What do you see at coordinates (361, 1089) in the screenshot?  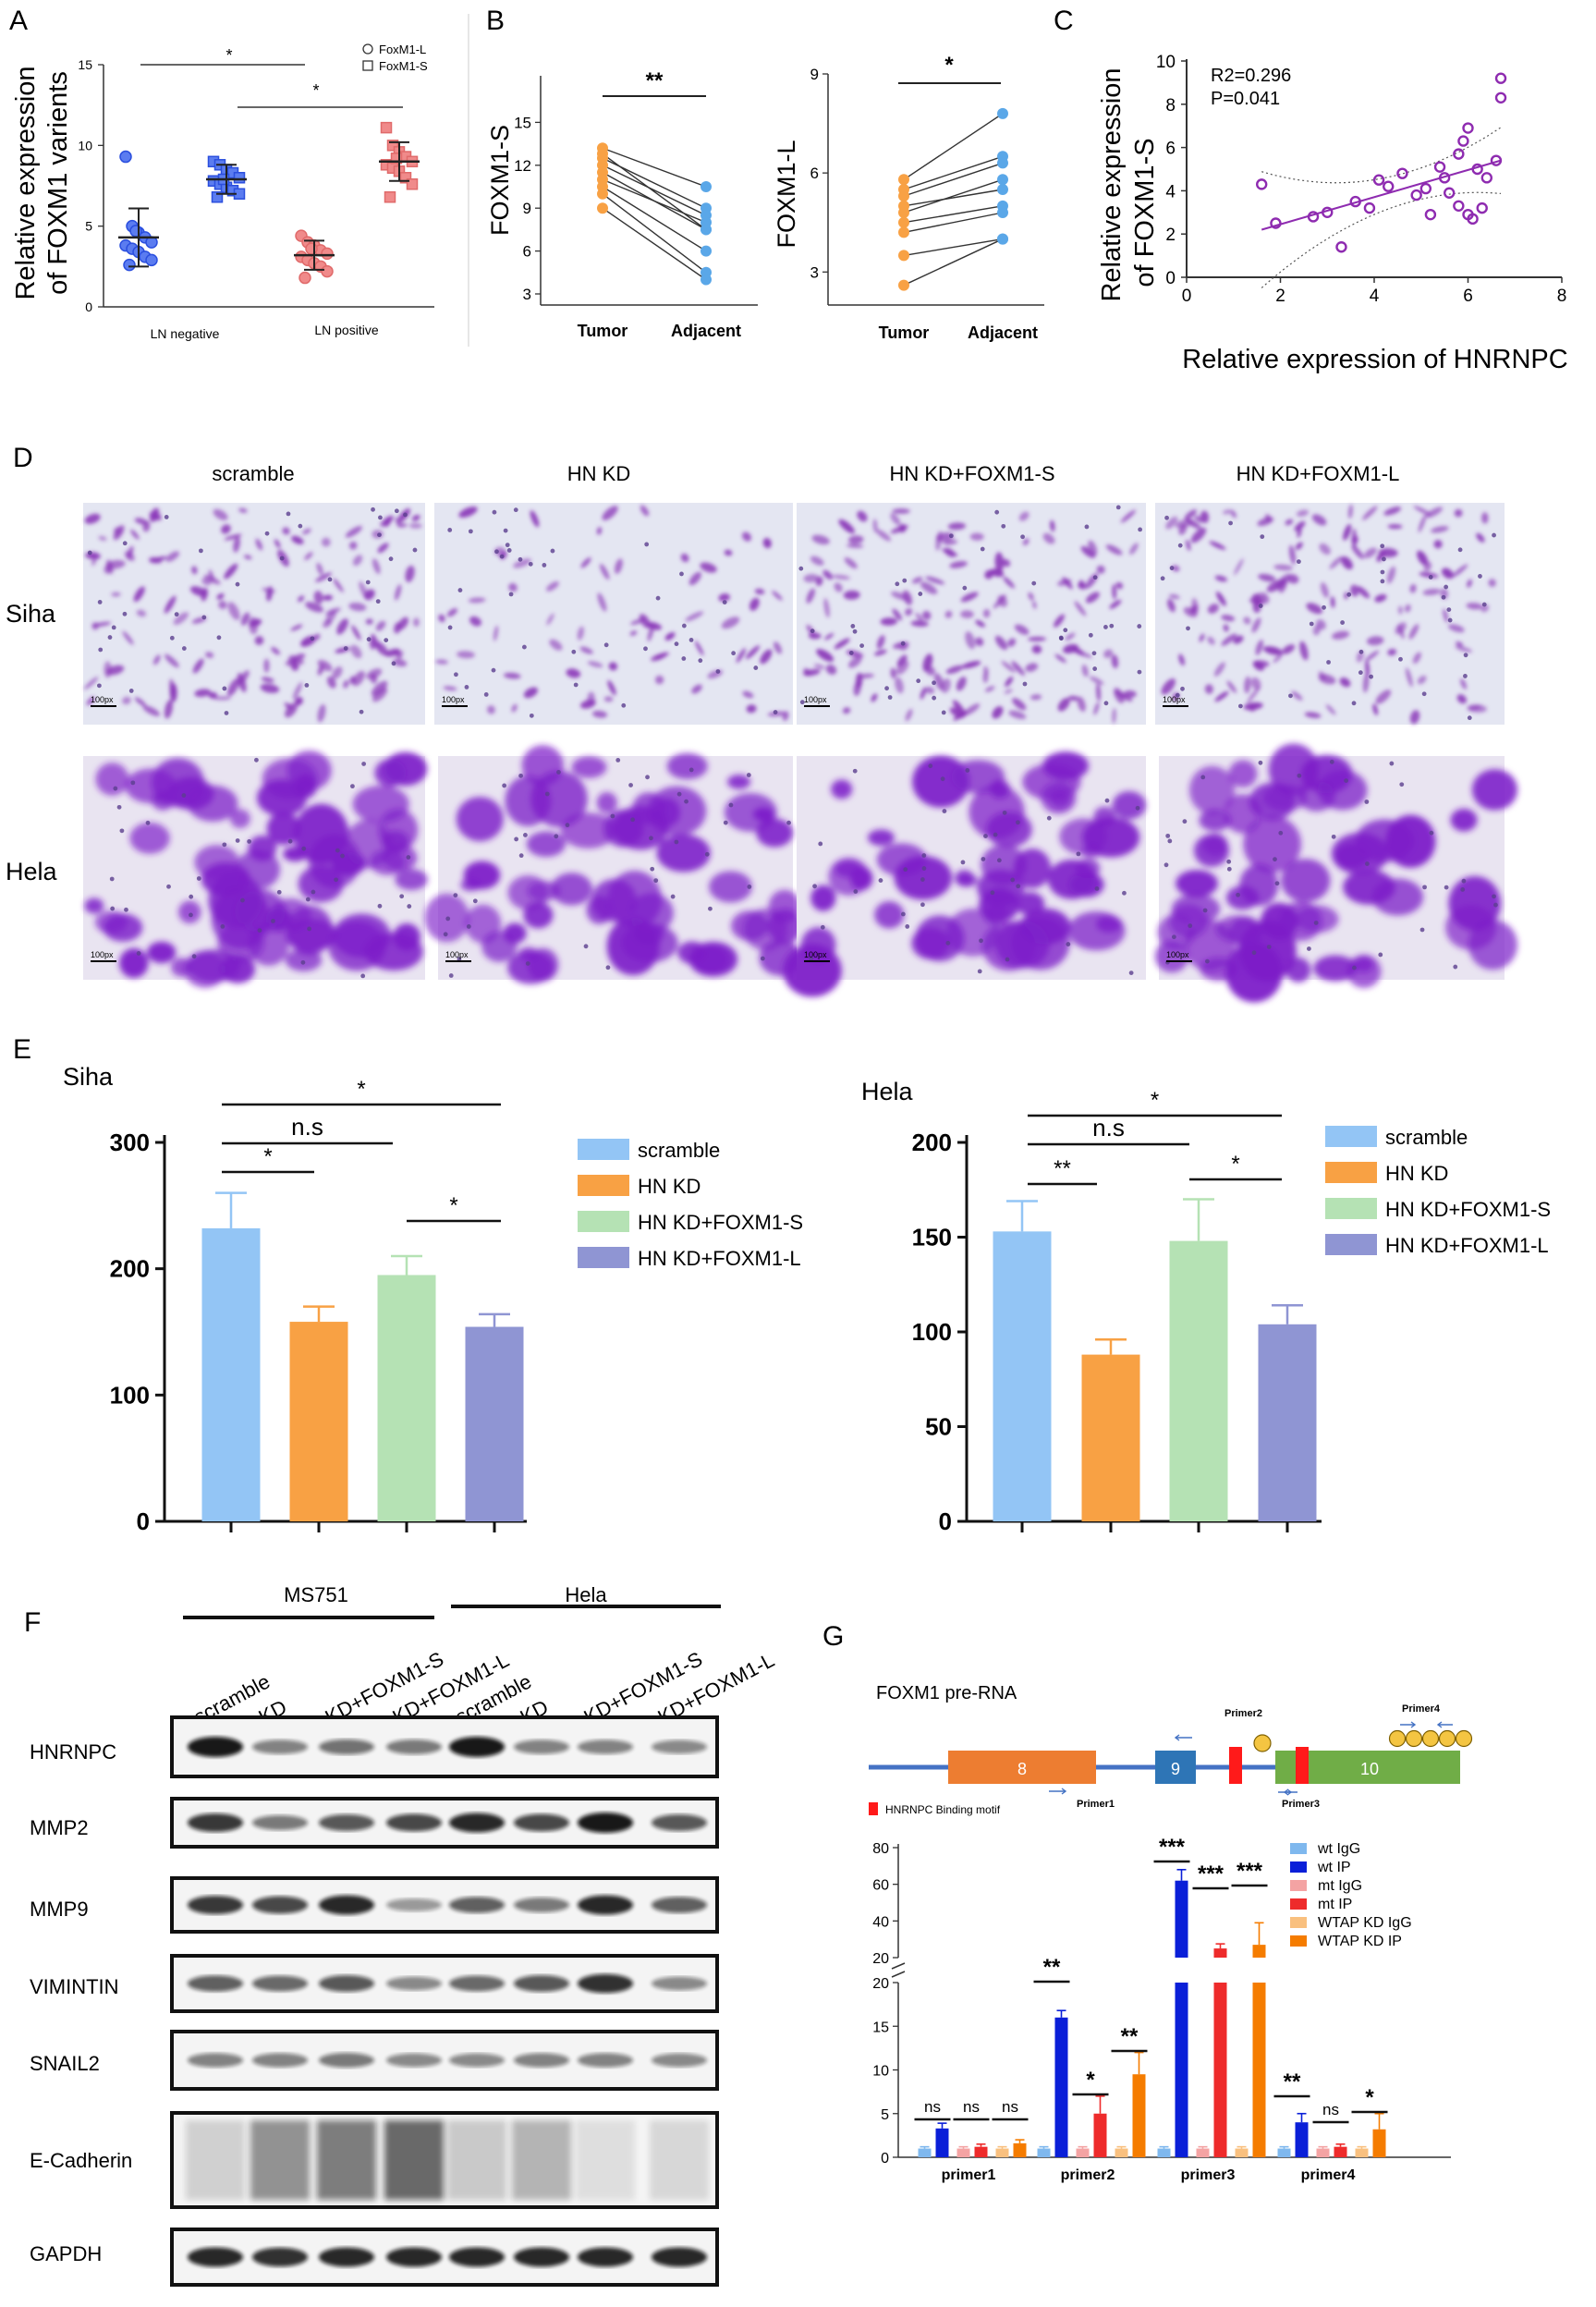 I see `sig-label: *` at bounding box center [361, 1089].